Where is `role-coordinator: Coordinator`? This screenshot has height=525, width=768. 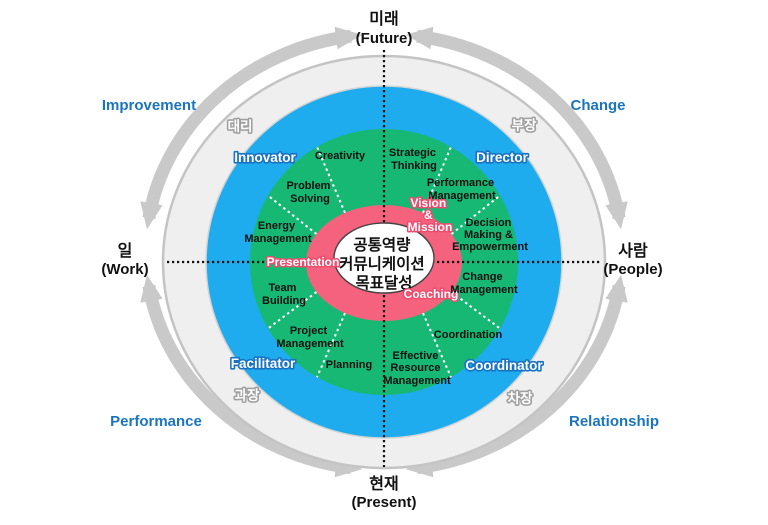
role-coordinator: Coordinator is located at coordinates (504, 365).